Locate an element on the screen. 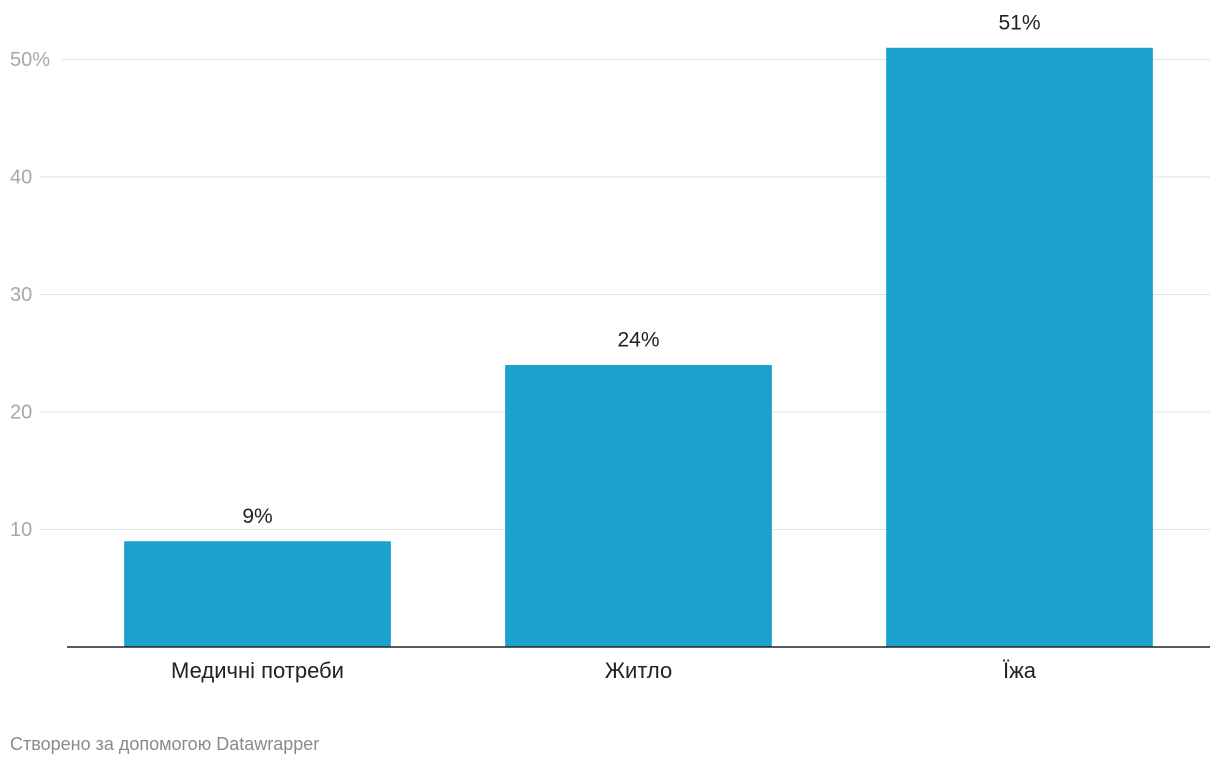 The height and width of the screenshot is (768, 1220). y-tick-label: 40 is located at coordinates (21, 177).